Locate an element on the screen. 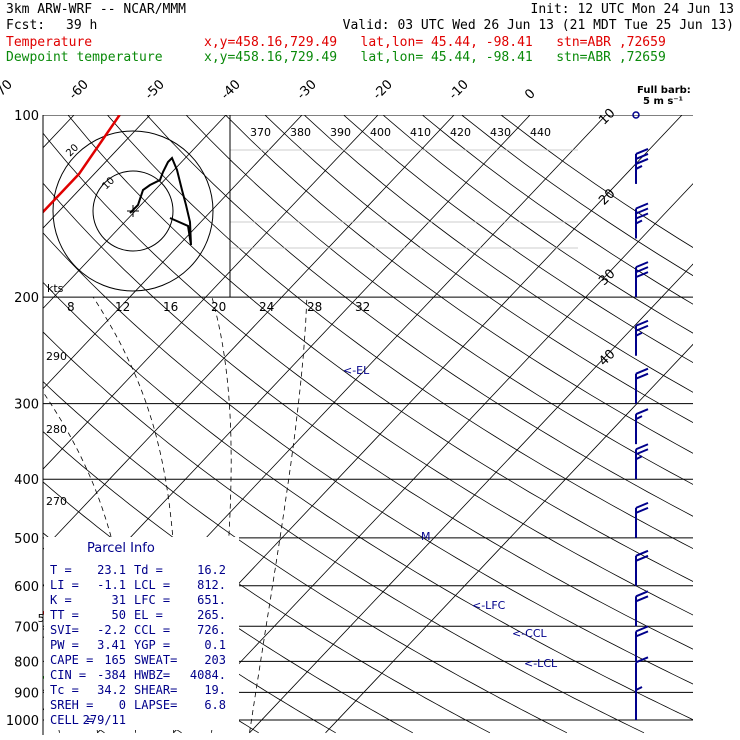 Image resolution: width=740 pixels, height=740 pixels. parcel-info-cell: Tc = is located at coordinates (64, 690).